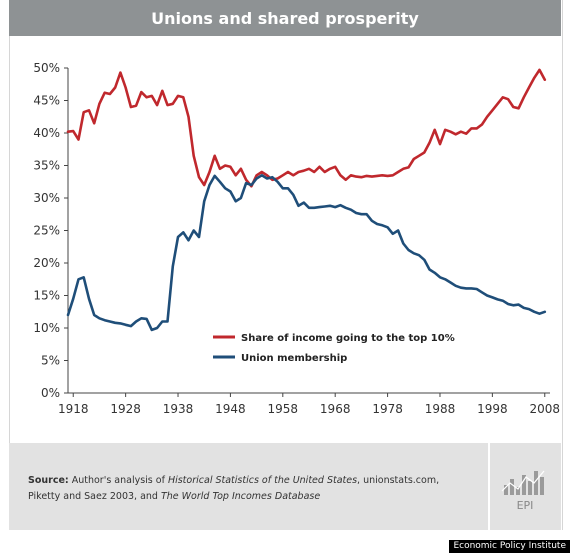 The height and width of the screenshot is (553, 570). I want to click on x-tick-label: 1928, so click(125, 409).